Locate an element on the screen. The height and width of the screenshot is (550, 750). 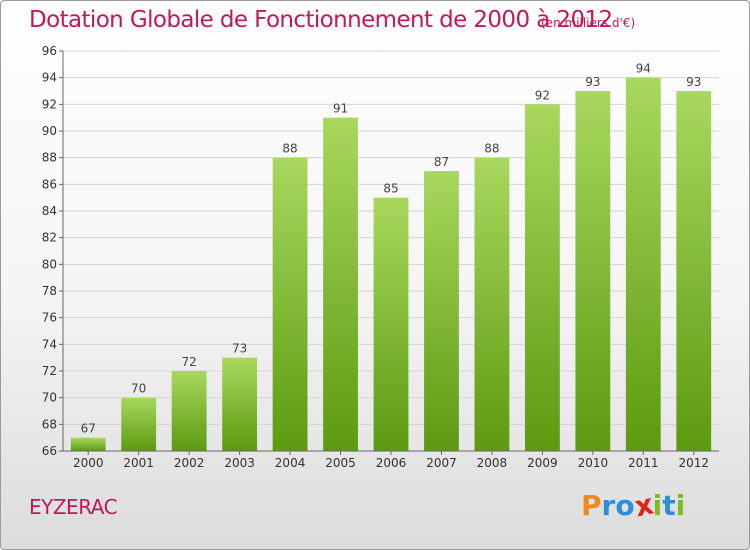
data-label-2005: 91 is located at coordinates (340, 109).